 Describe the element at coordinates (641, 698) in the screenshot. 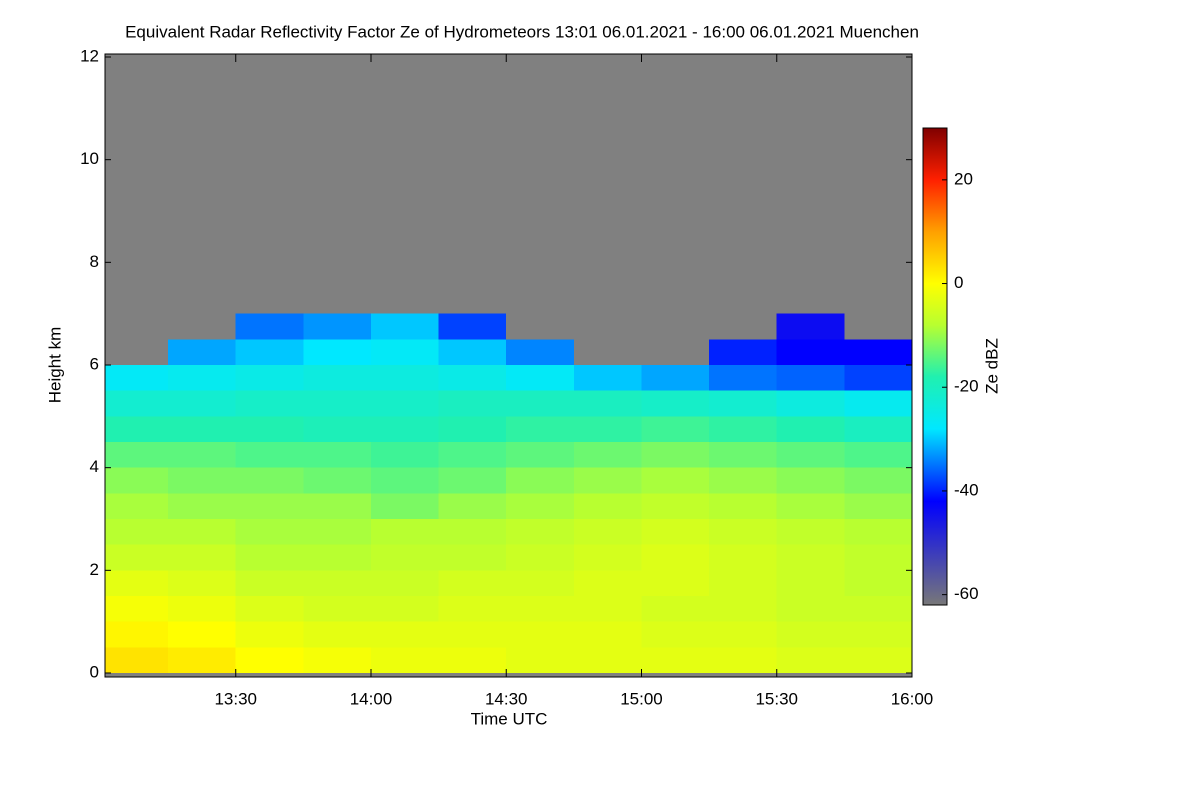

I see `x-tick-label: 15:00` at that location.